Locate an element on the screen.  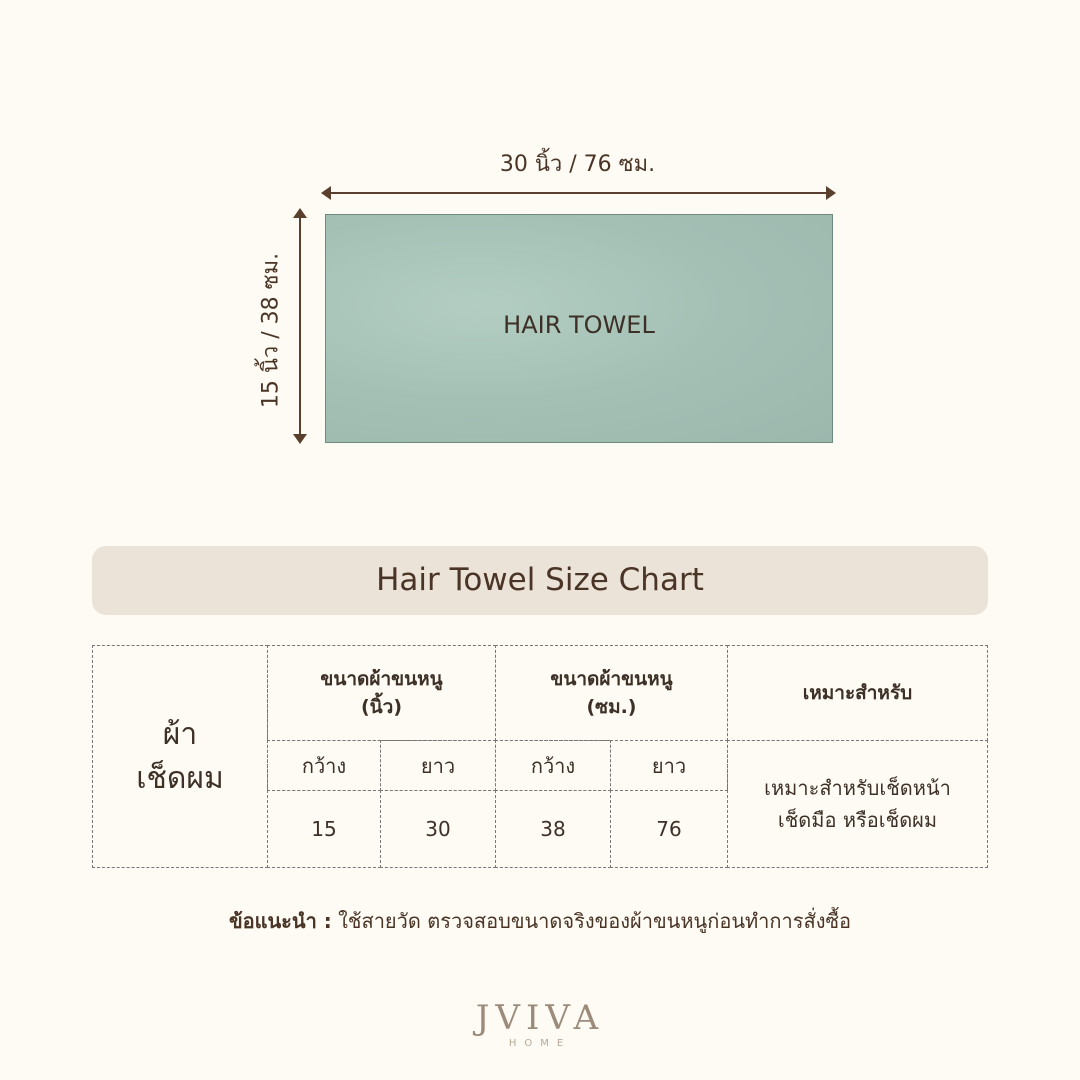
header-inch: ขนาดผ้าขนหนู (นิ้ว) is located at coordinates (381, 693).